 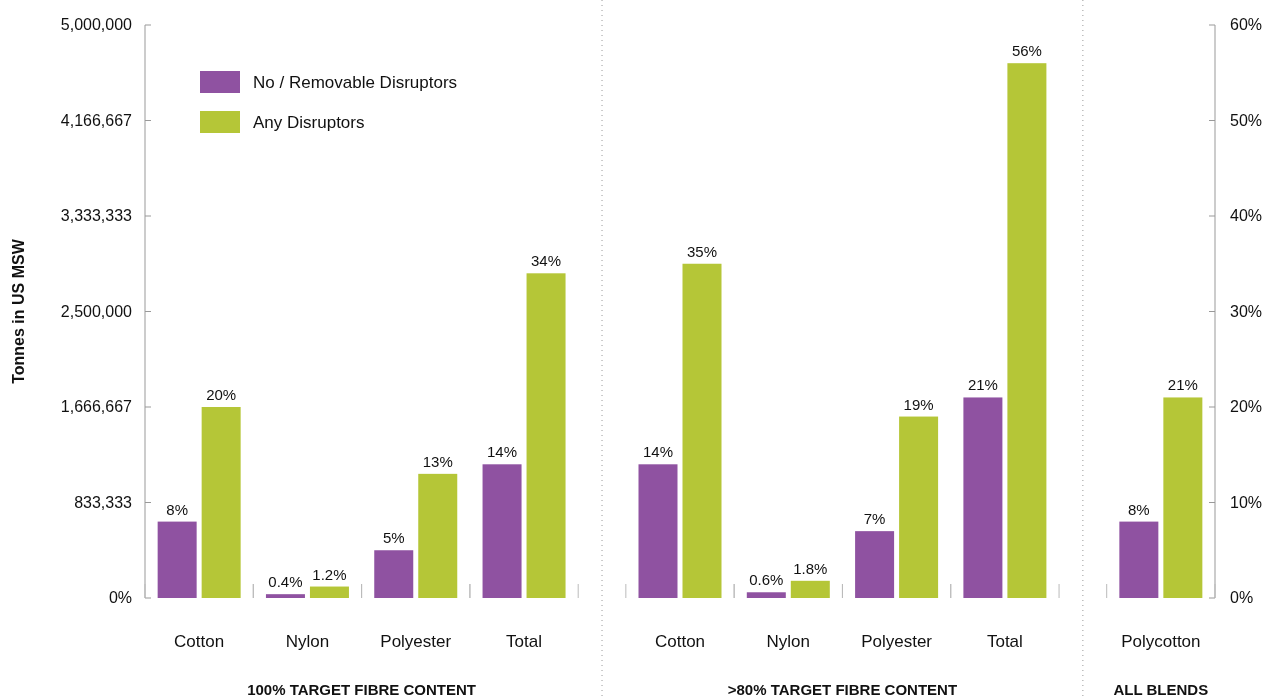 I want to click on x-tick-label: Polycotton, so click(x=1161, y=641).